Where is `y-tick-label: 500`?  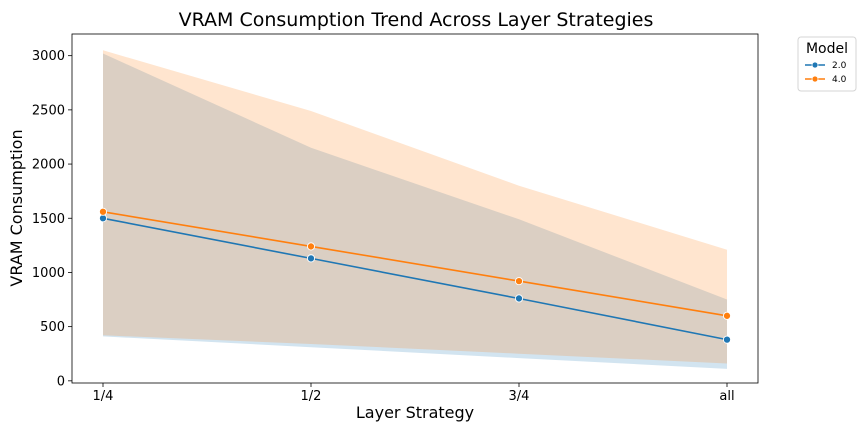 y-tick-label: 500 is located at coordinates (52, 327).